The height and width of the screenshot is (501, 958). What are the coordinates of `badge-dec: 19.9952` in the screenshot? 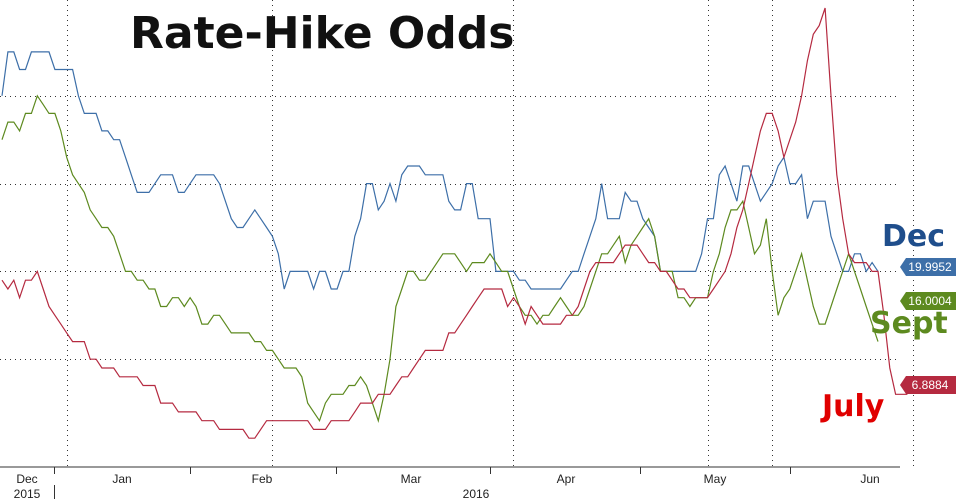 It's located at (928, 267).